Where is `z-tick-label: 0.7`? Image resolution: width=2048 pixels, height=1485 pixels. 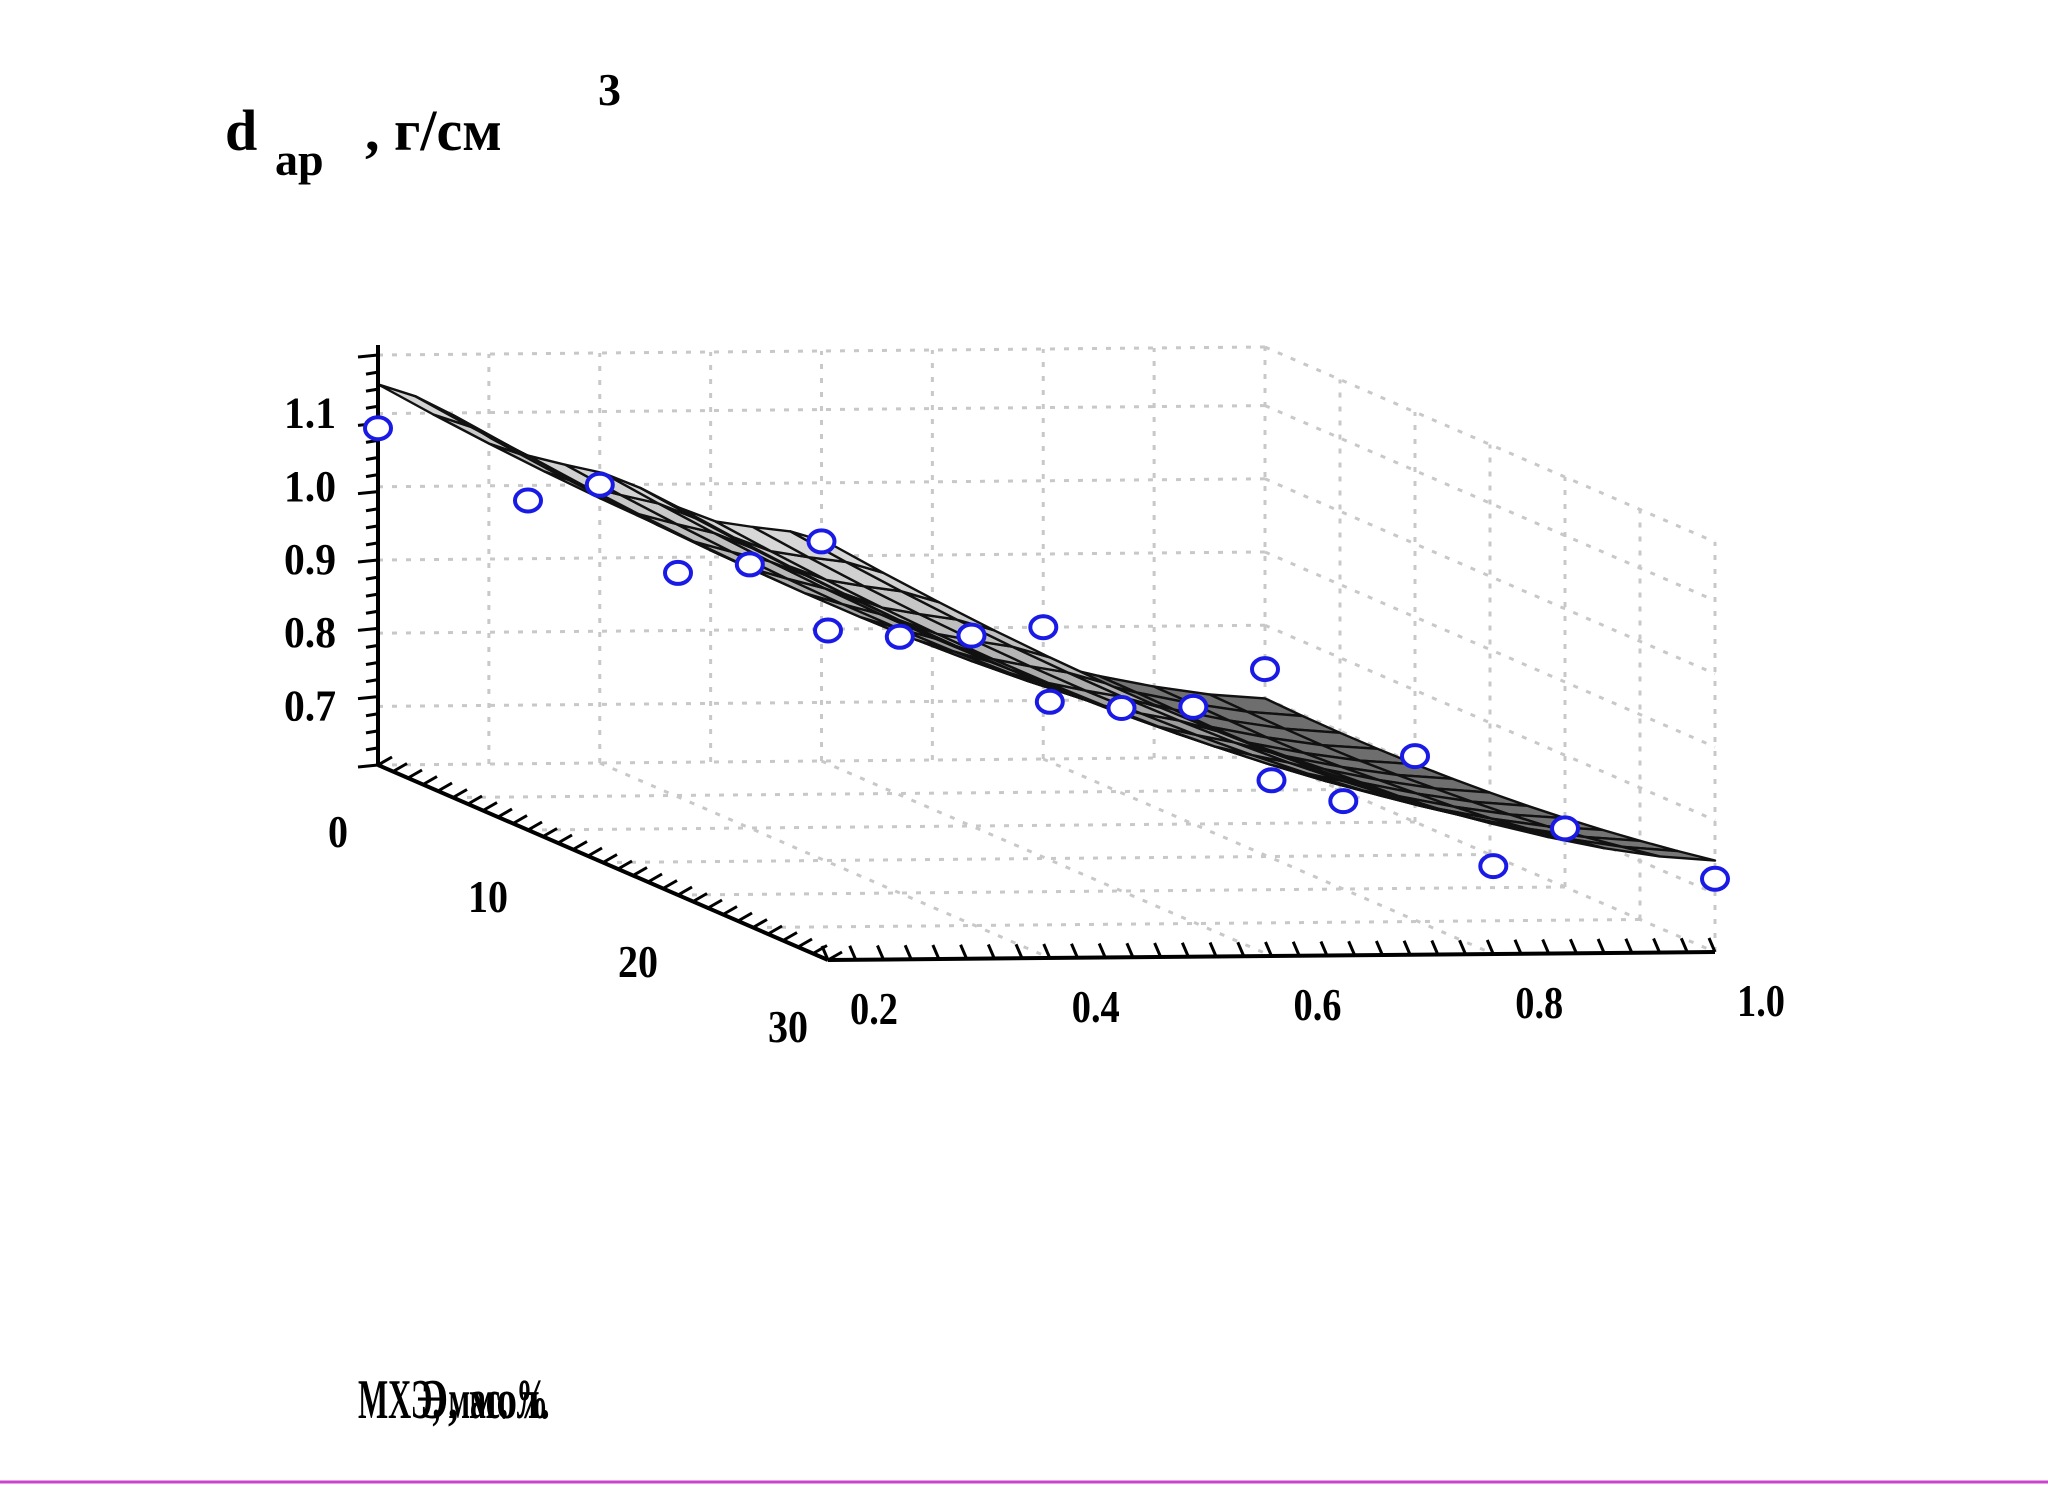 z-tick-label: 0.7 is located at coordinates (310, 705).